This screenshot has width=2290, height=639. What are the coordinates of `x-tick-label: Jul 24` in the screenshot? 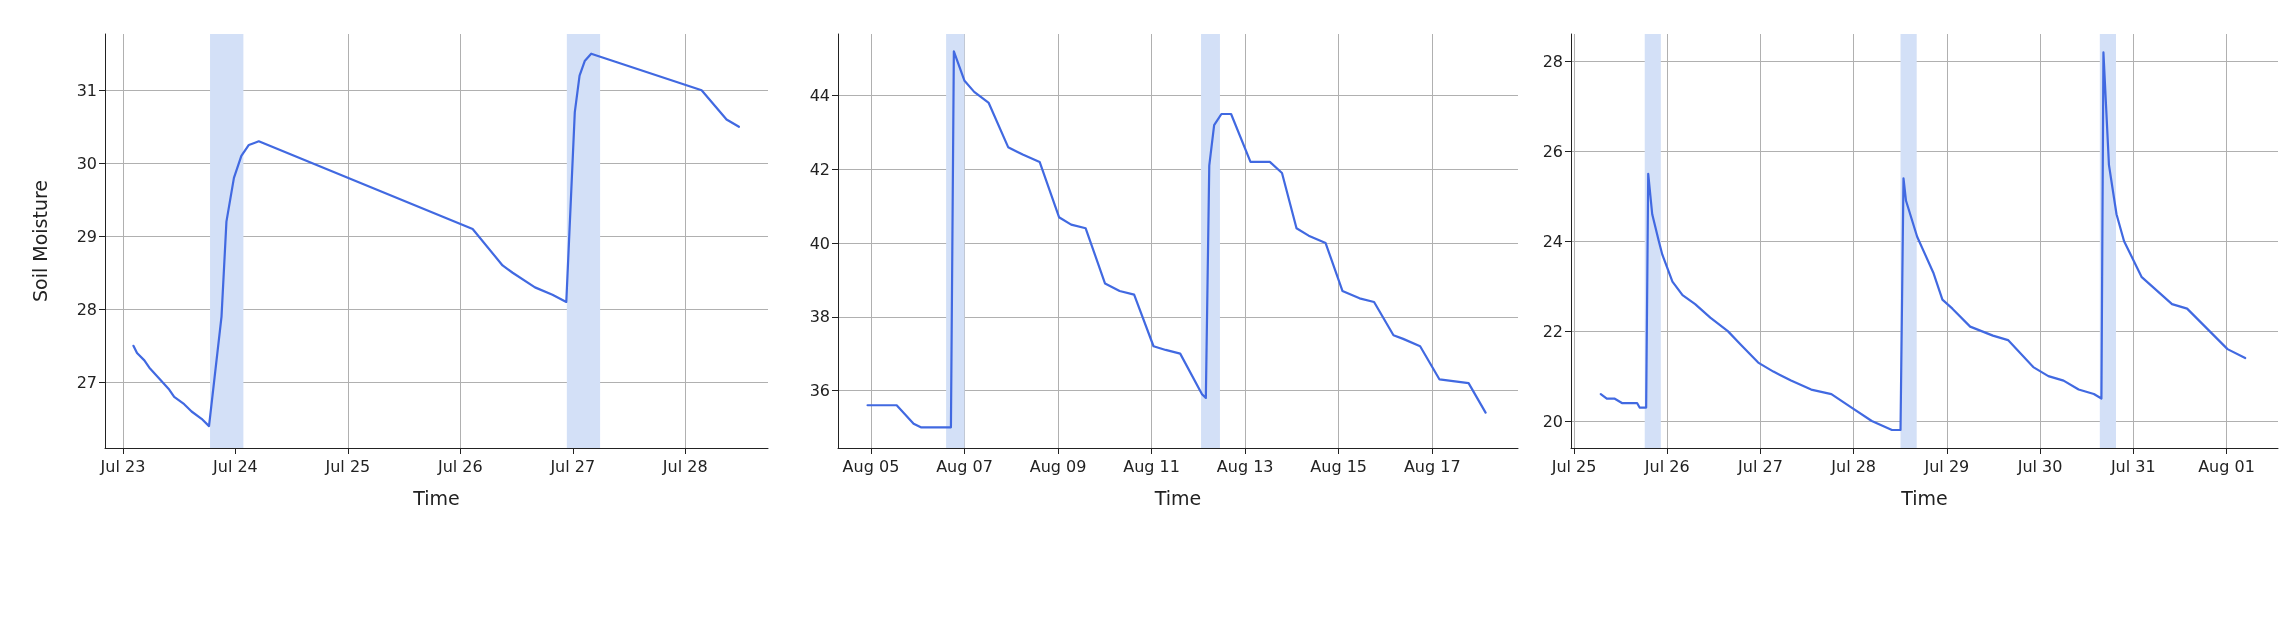 It's located at (235, 466).